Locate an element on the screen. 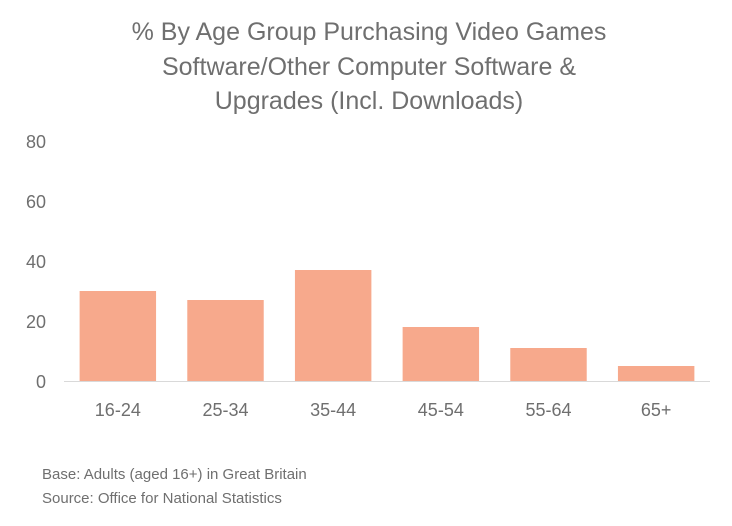  bar-65+ is located at coordinates (656, 373).